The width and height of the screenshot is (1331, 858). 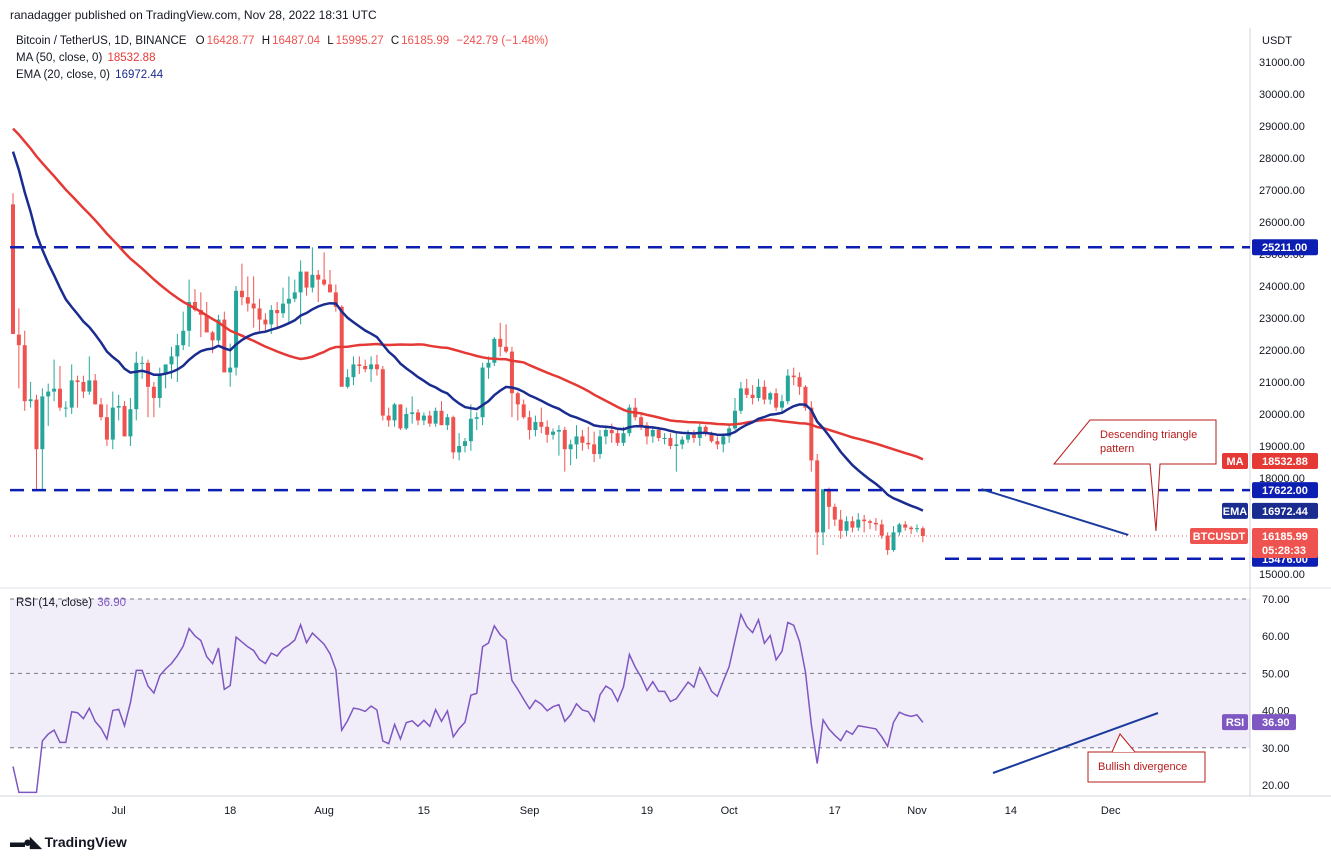 I want to click on level-tag-value: 25211.00, so click(x=1284, y=248).